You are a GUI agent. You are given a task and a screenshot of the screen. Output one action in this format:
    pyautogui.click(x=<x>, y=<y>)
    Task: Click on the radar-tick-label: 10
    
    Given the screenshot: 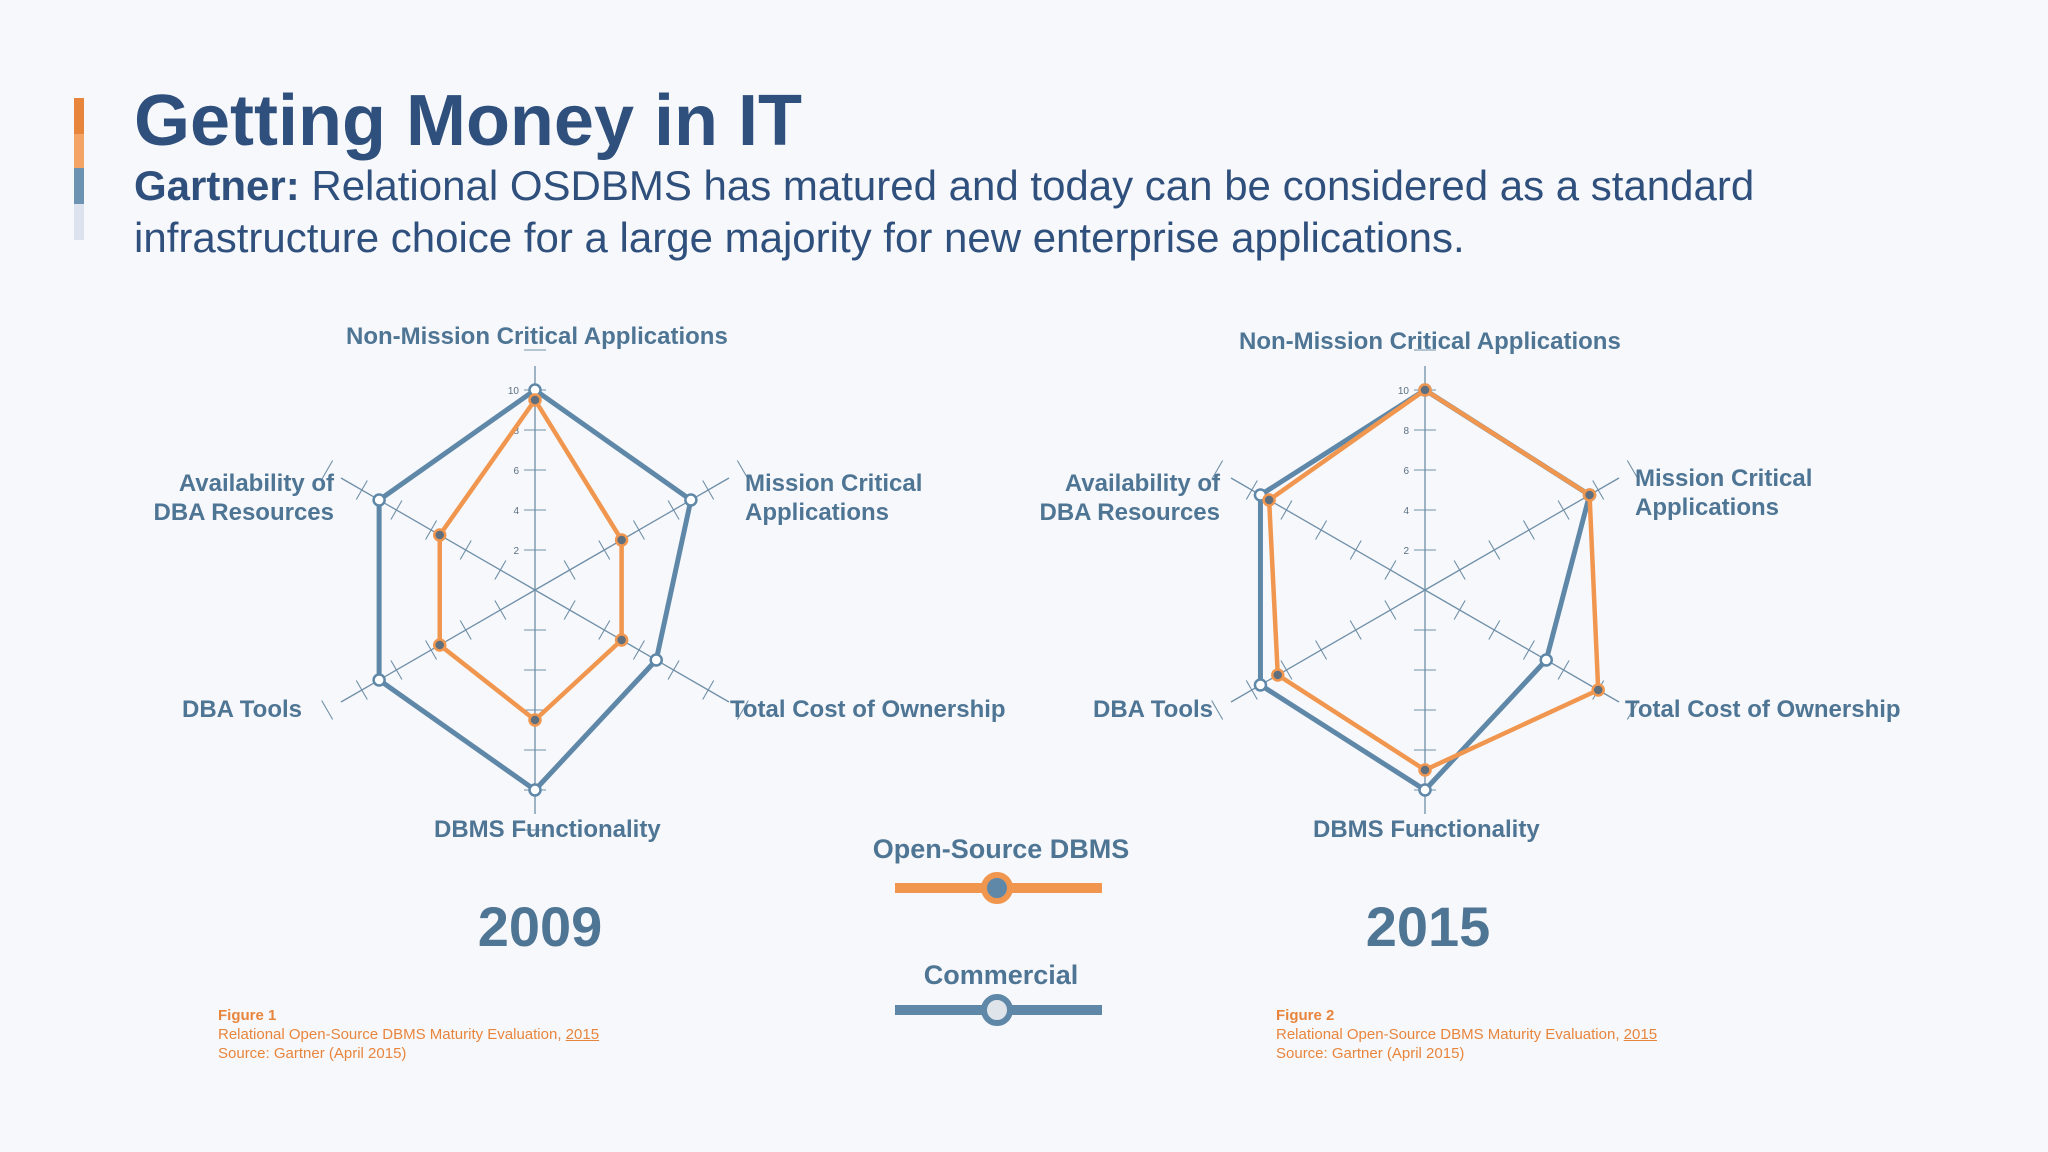 What is the action you would take?
    pyautogui.click(x=514, y=391)
    